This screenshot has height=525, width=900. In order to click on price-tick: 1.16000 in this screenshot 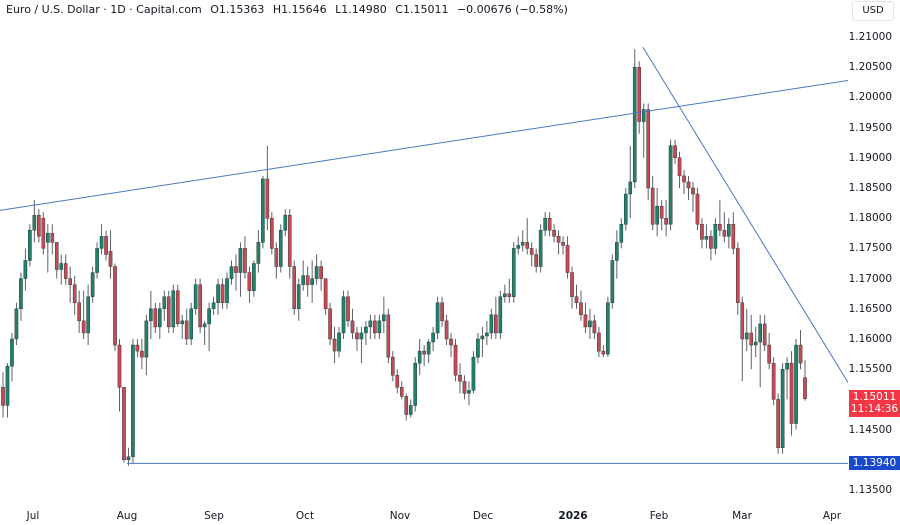, I will do `click(870, 339)`.